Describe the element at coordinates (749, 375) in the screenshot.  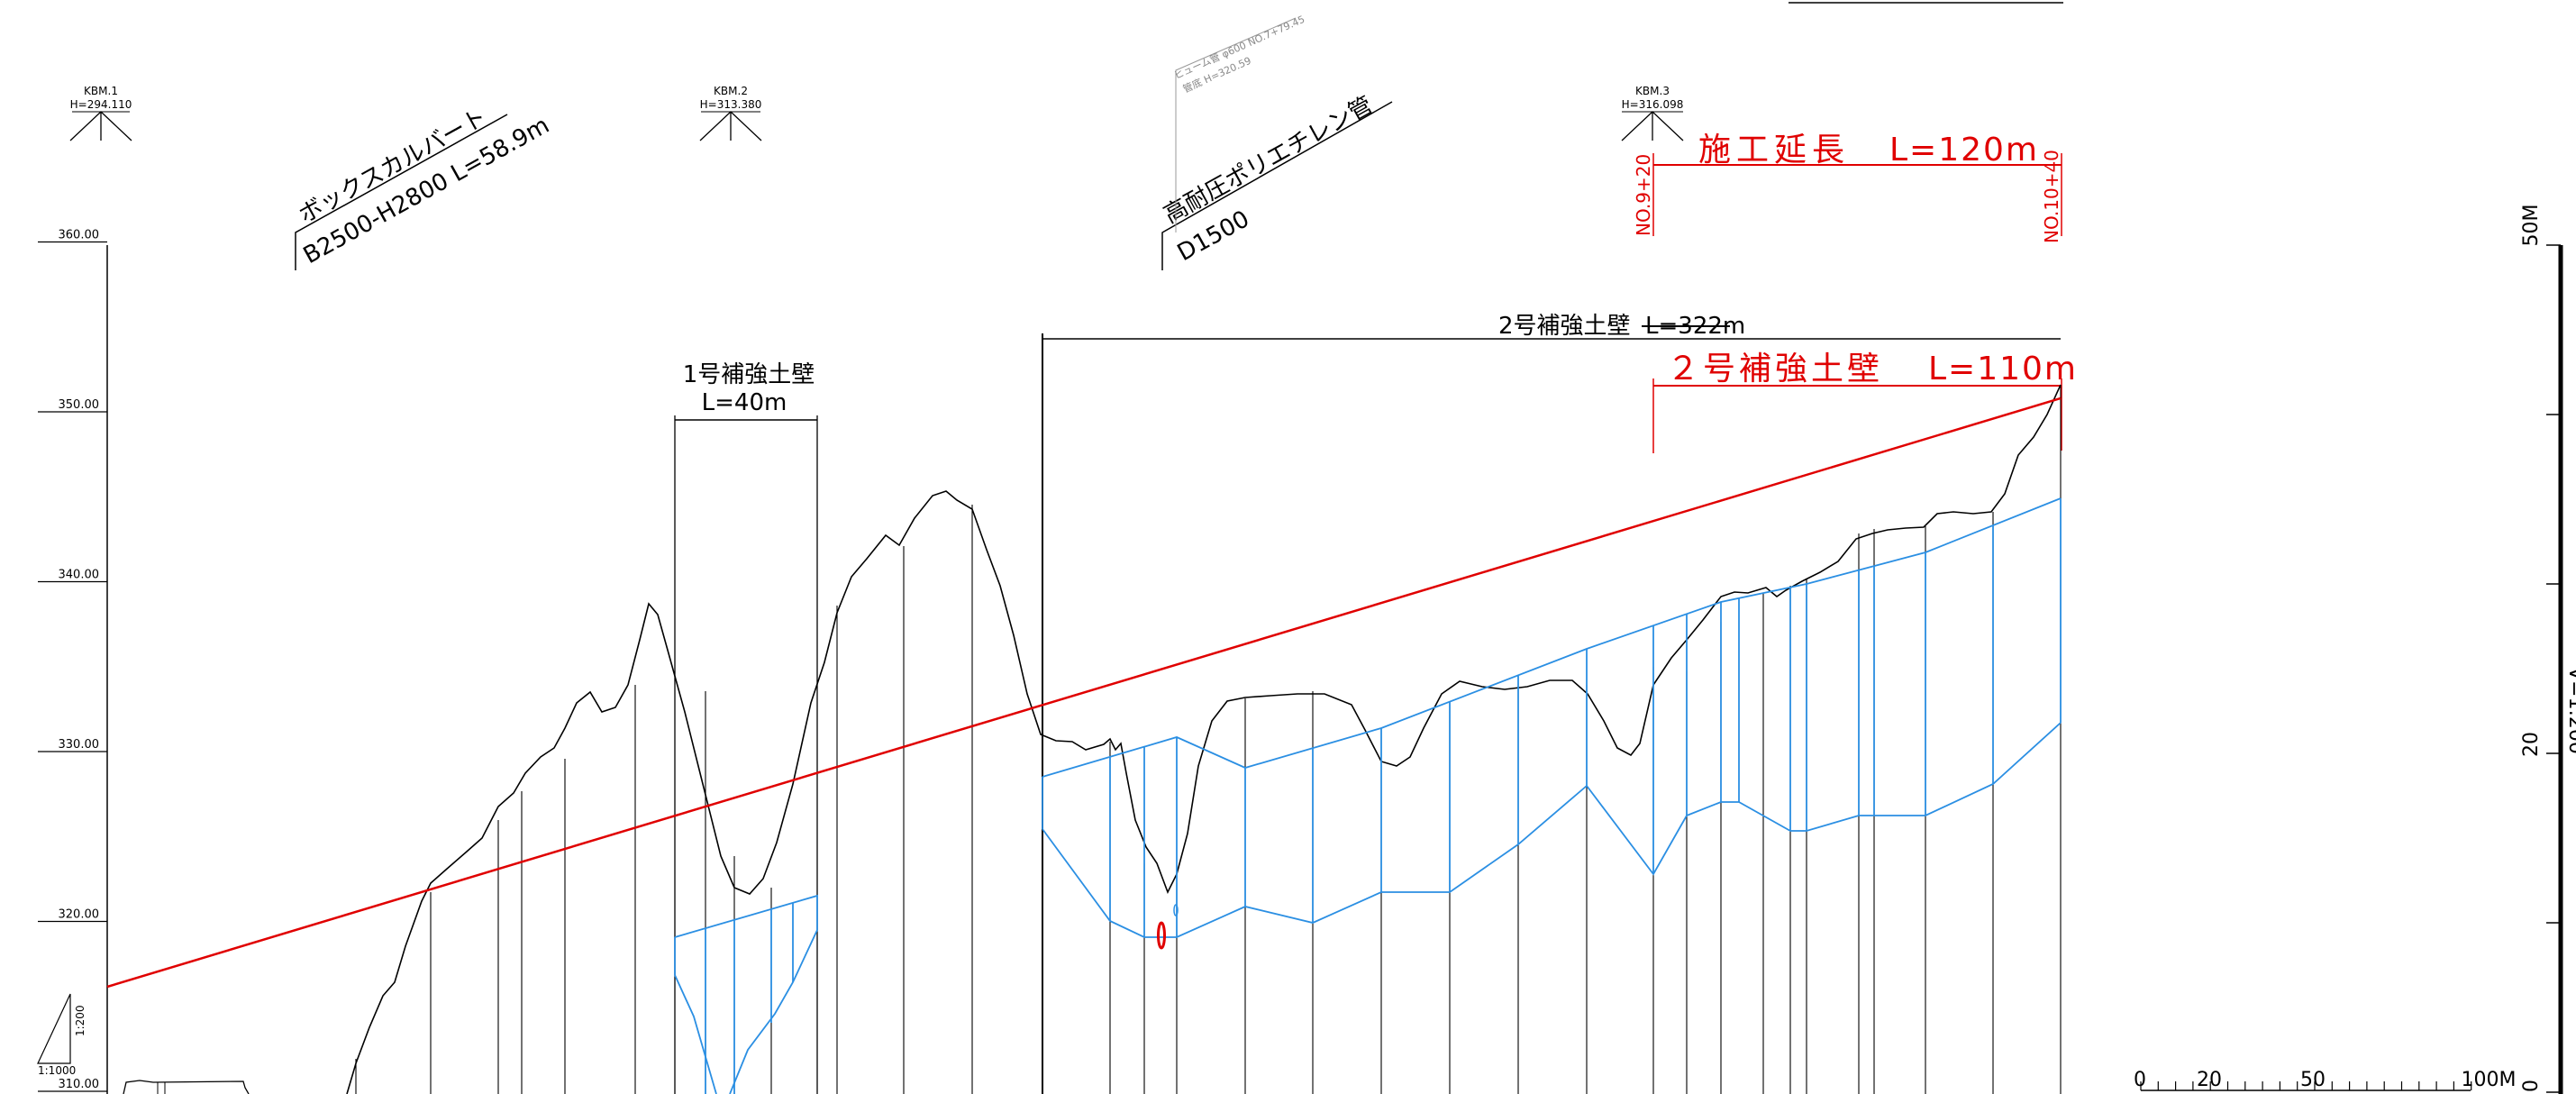
I see `wall-1-label: 1号補強土壁` at that location.